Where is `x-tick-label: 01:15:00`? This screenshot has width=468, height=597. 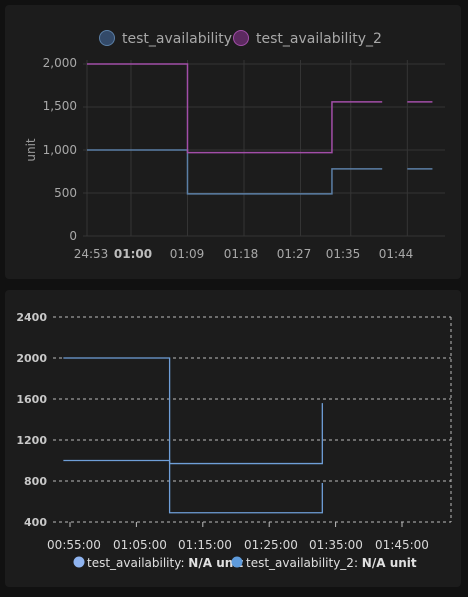
x-tick-label: 01:15:00 is located at coordinates (205, 545).